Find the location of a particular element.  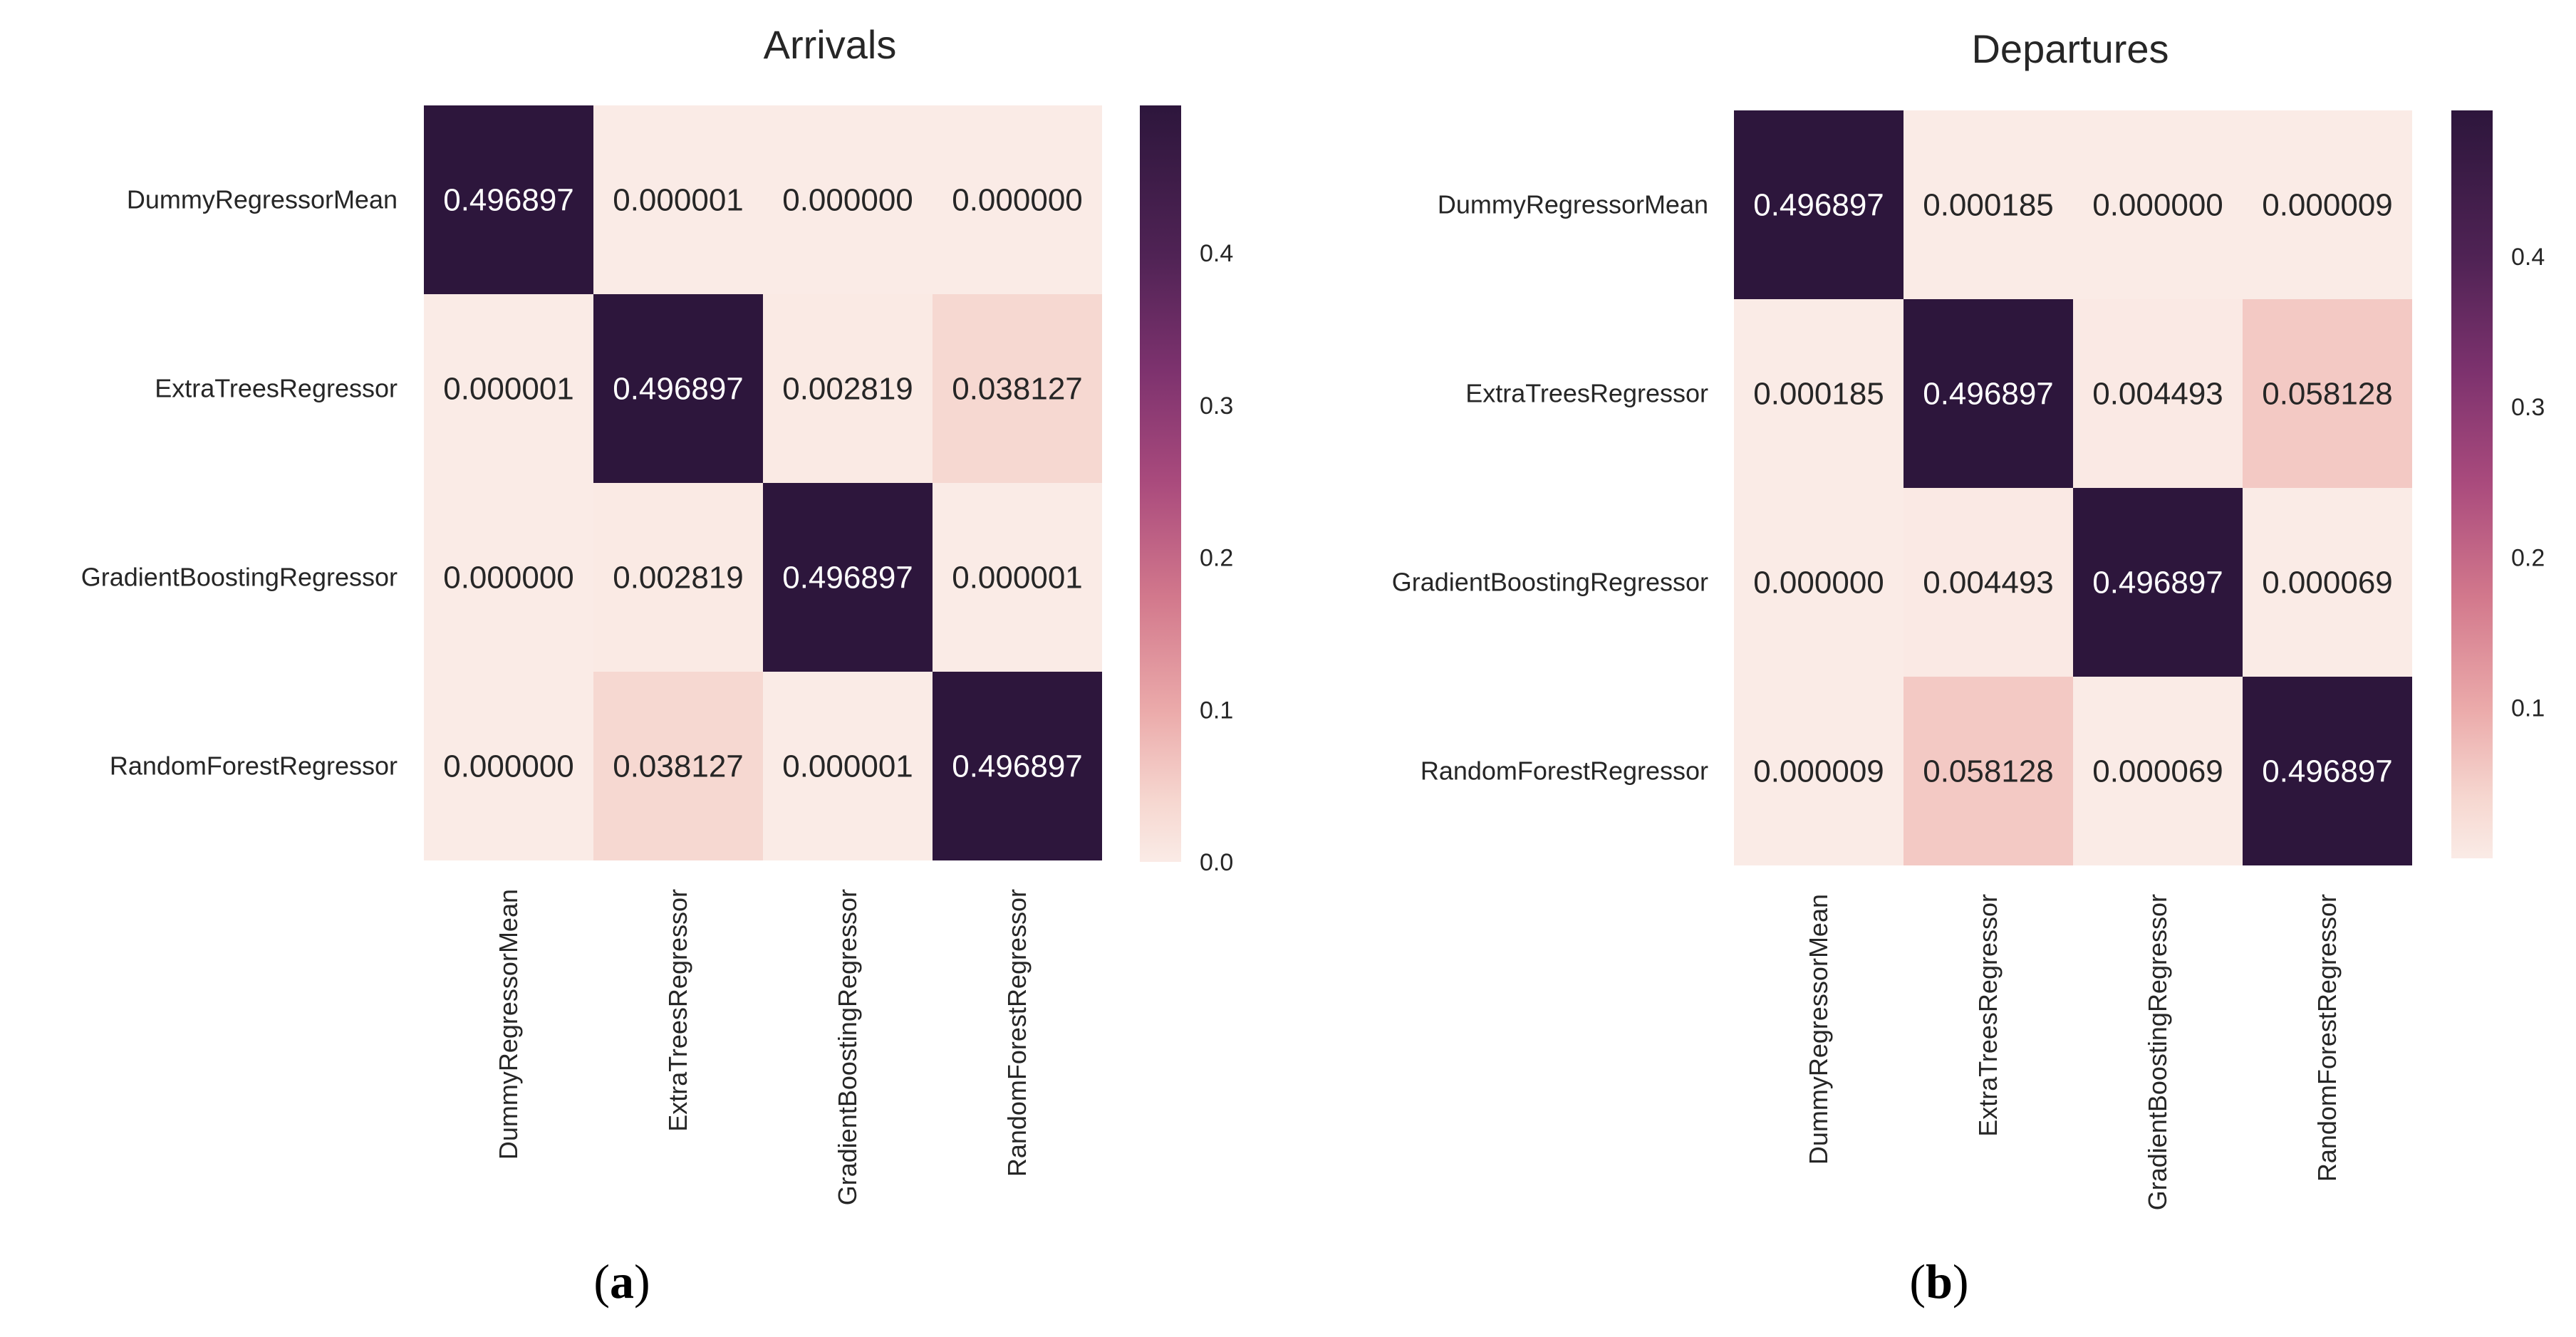

chart-title: Arrivals is located at coordinates (830, 44).